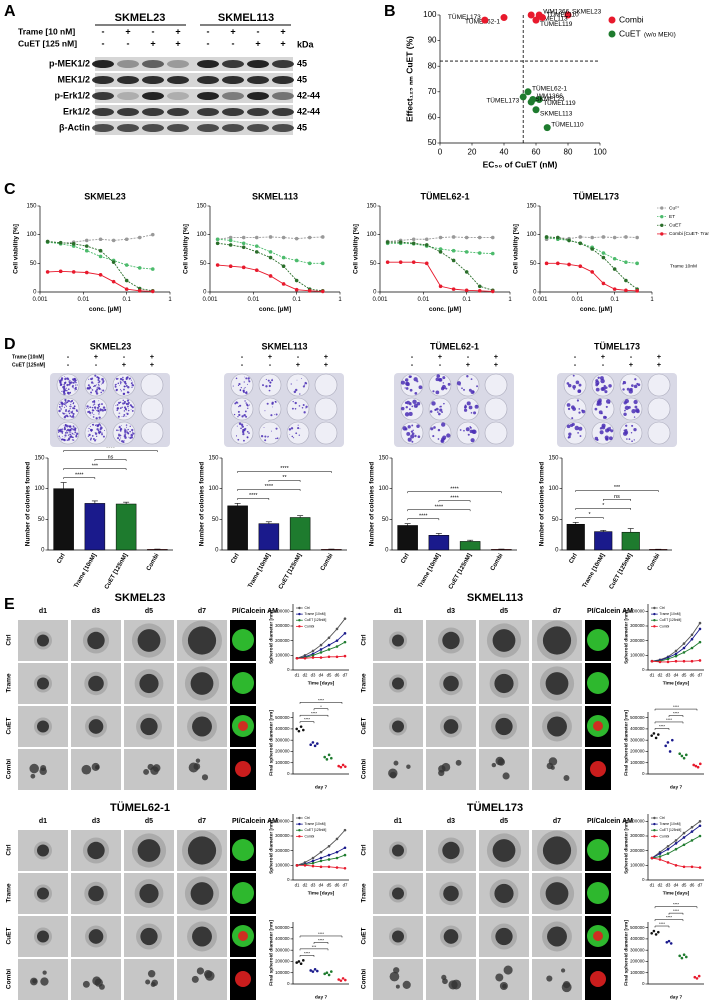  I want to click on significance-label: ****, so click(307, 952).